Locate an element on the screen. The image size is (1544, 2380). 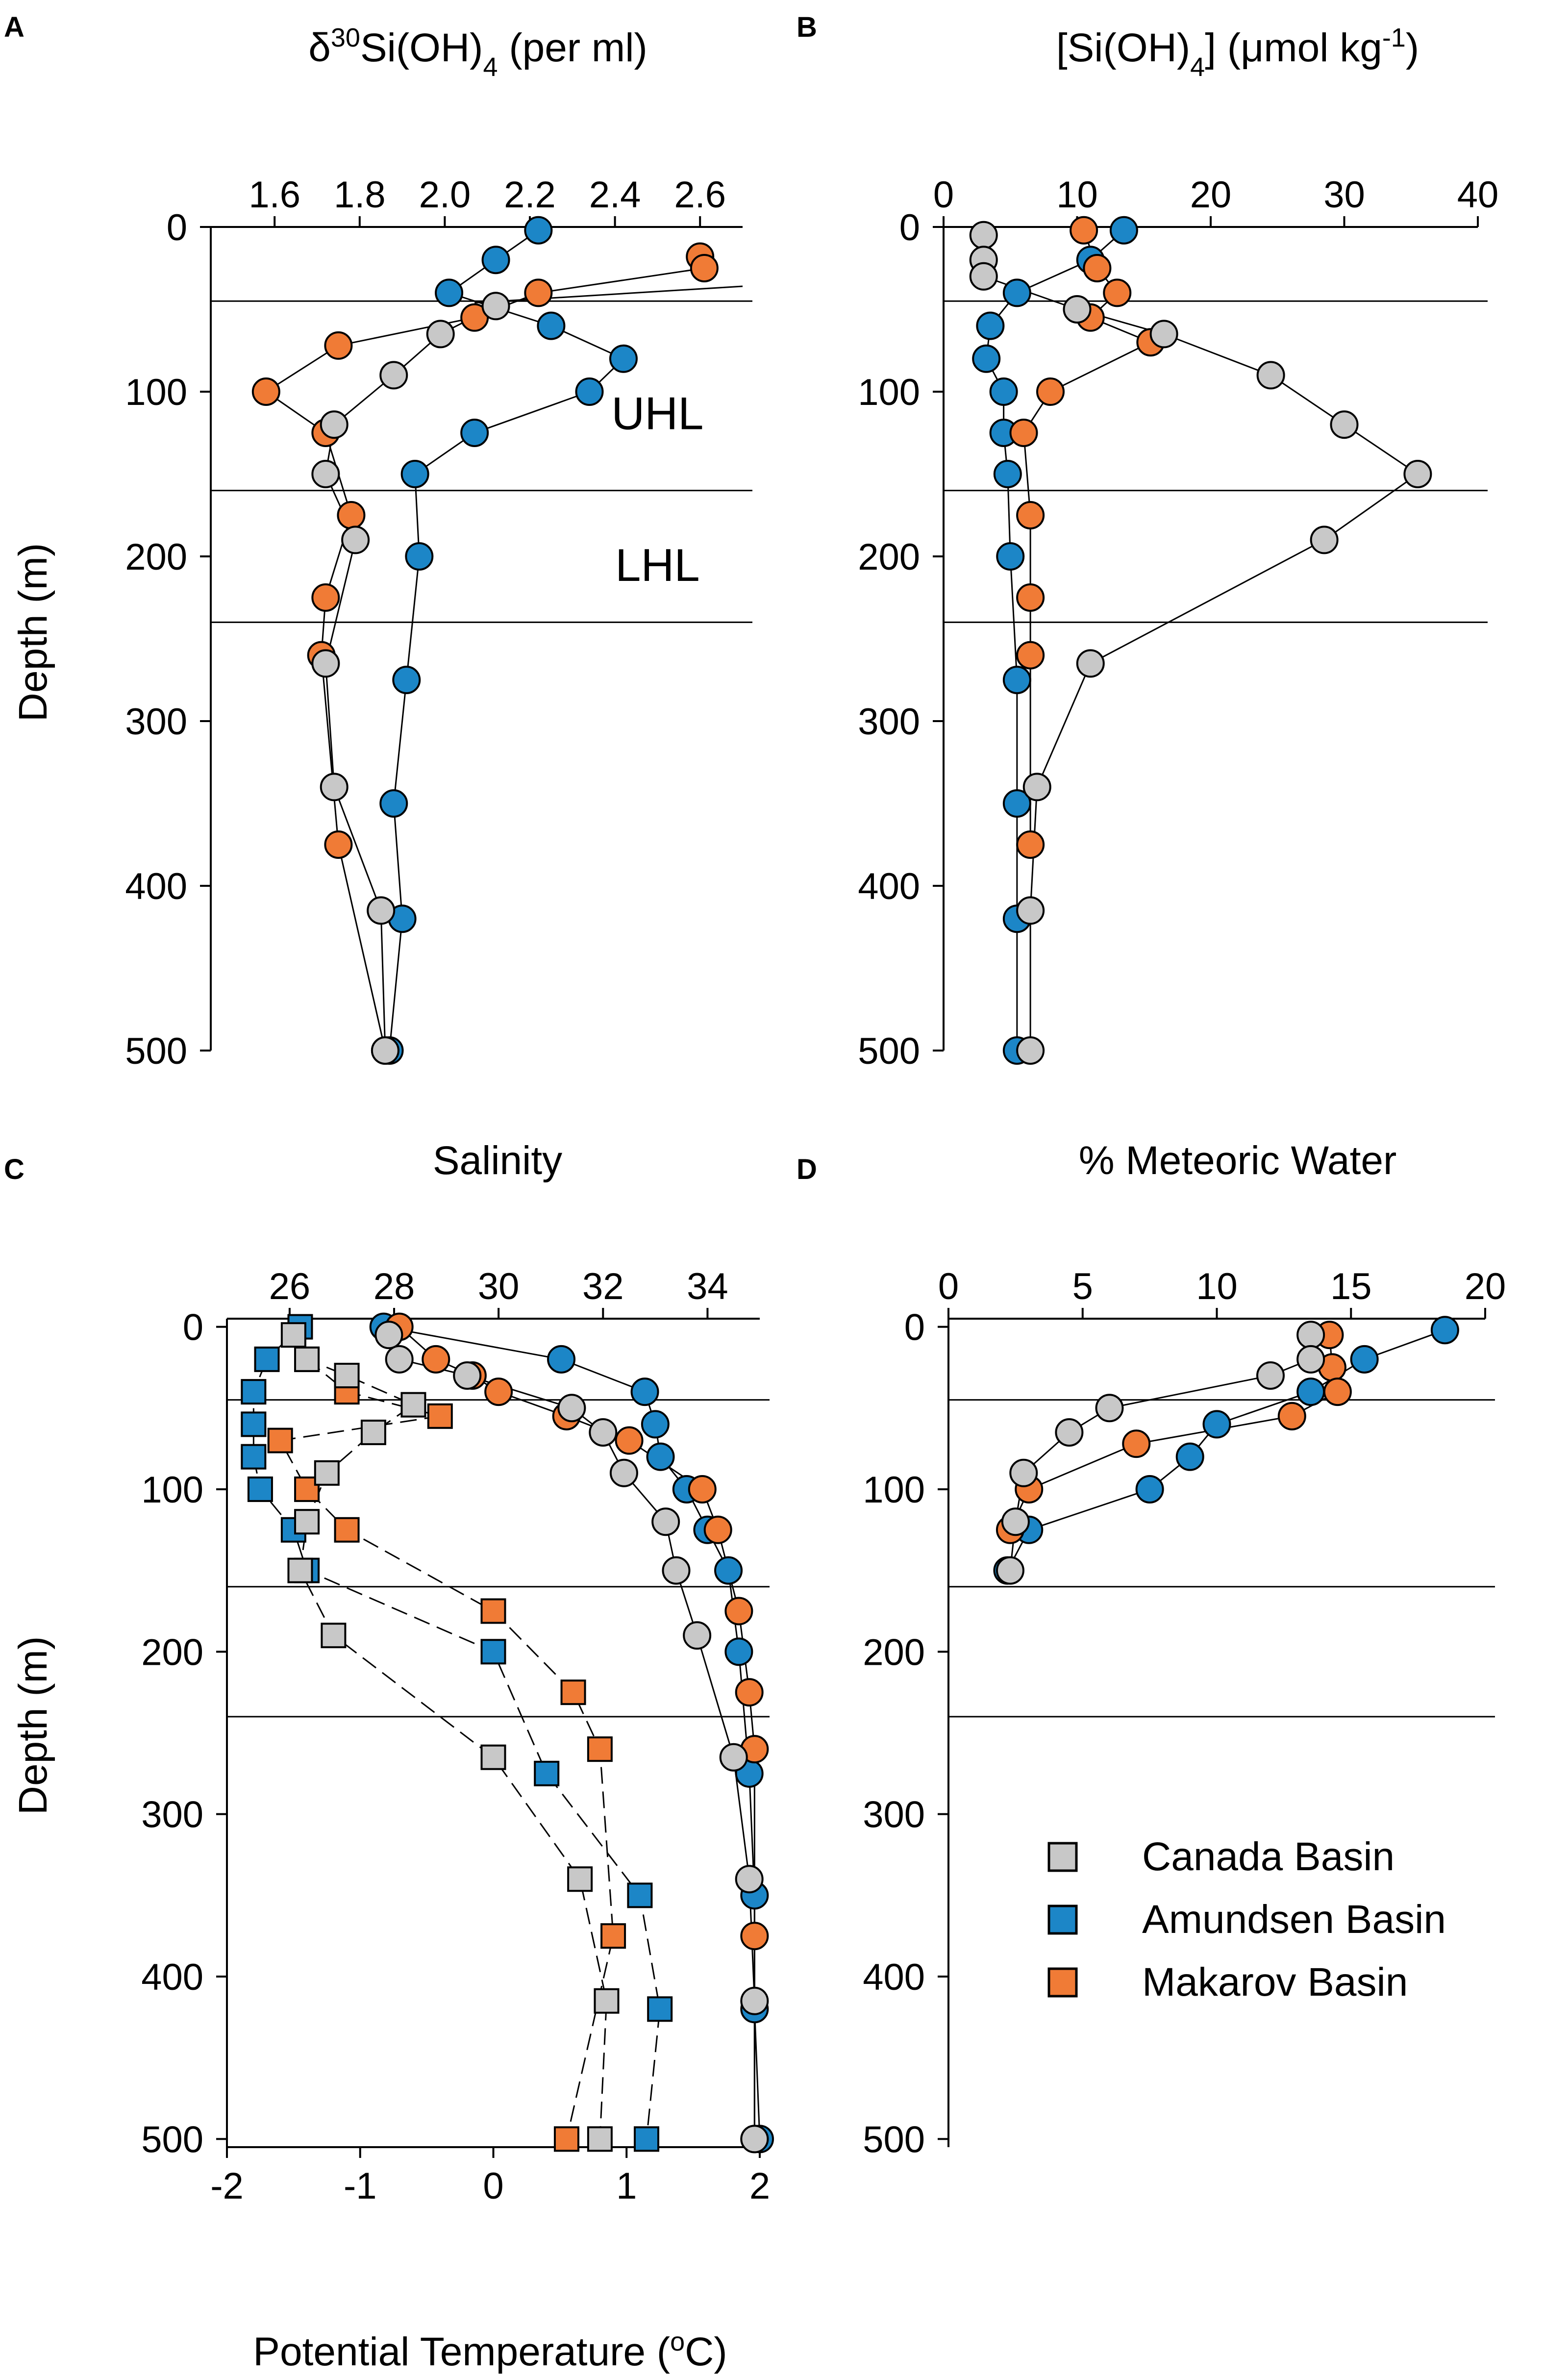
panel-a-xtick-label: 2.6 is located at coordinates (700, 195).